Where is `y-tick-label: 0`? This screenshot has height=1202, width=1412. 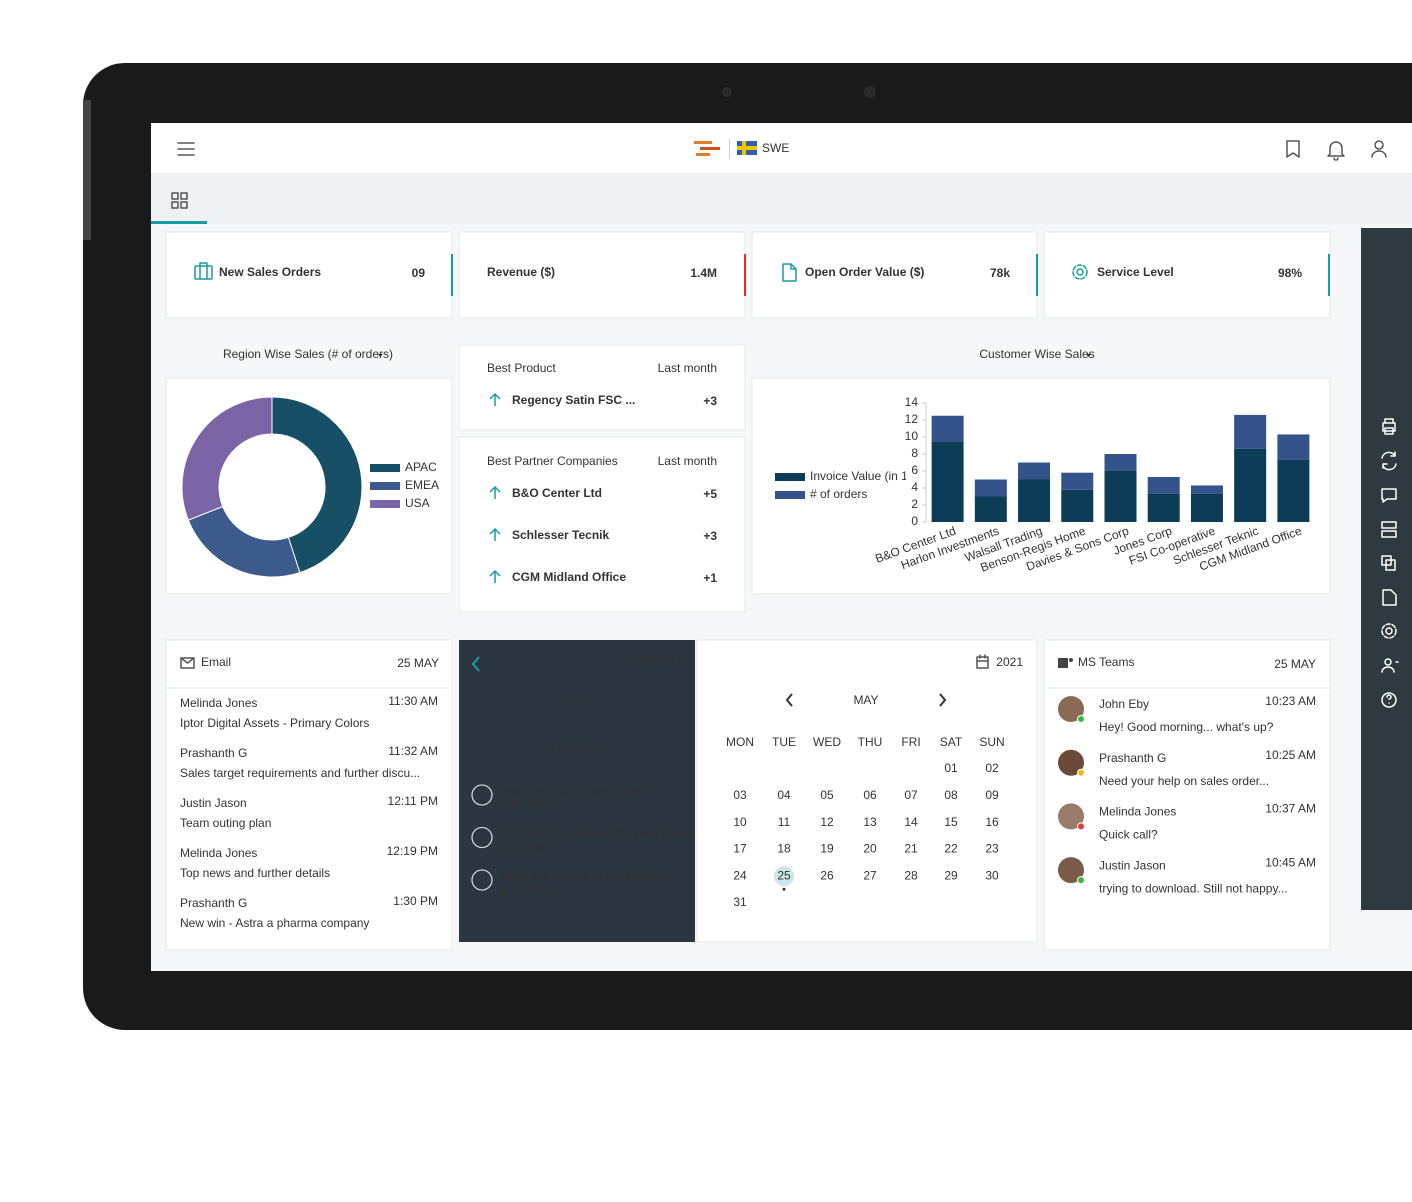 y-tick-label: 0 is located at coordinates (914, 521).